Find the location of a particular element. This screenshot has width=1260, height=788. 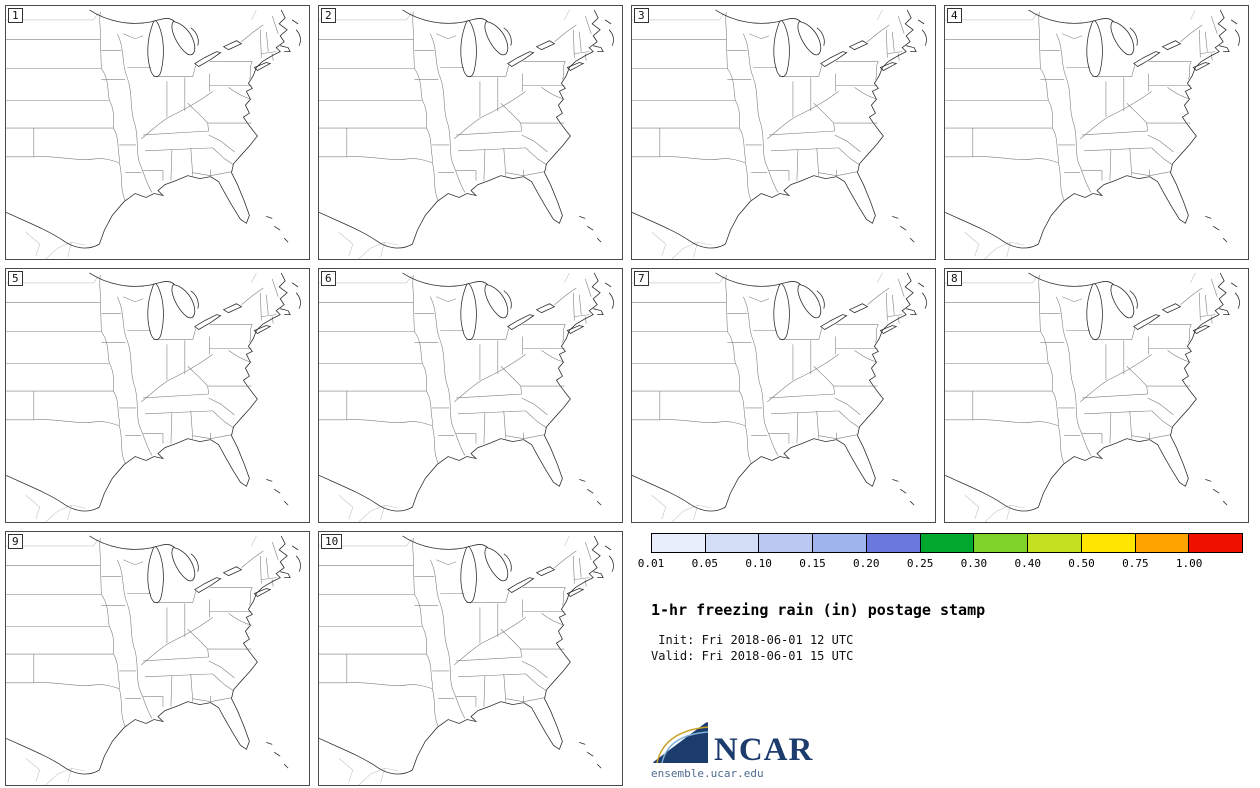

ensemble-url: ensemble.ucar.edu is located at coordinates (707, 773).